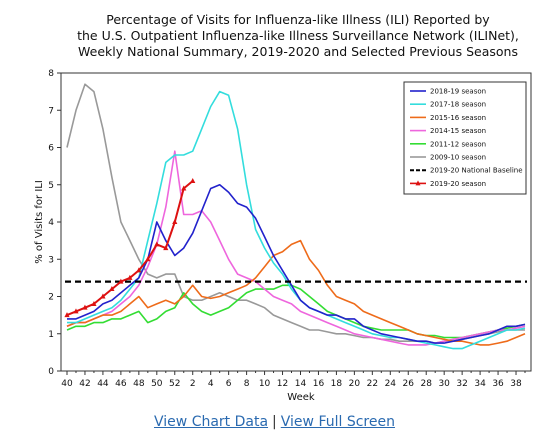 The width and height of the screenshot is (549, 437). What do you see at coordinates (103, 384) in the screenshot?
I see `x-tick-label: 44` at bounding box center [103, 384].